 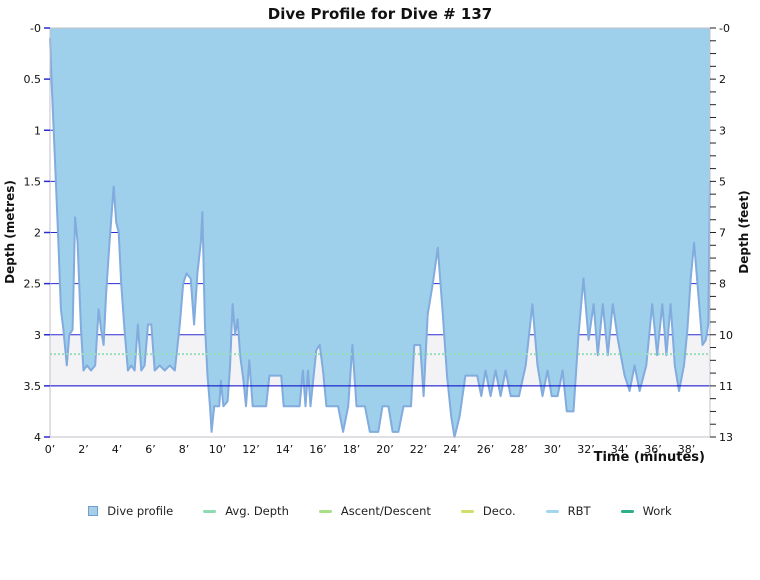 What do you see at coordinates (318, 449) in the screenshot?
I see `x-tick-label: 16’` at bounding box center [318, 449].